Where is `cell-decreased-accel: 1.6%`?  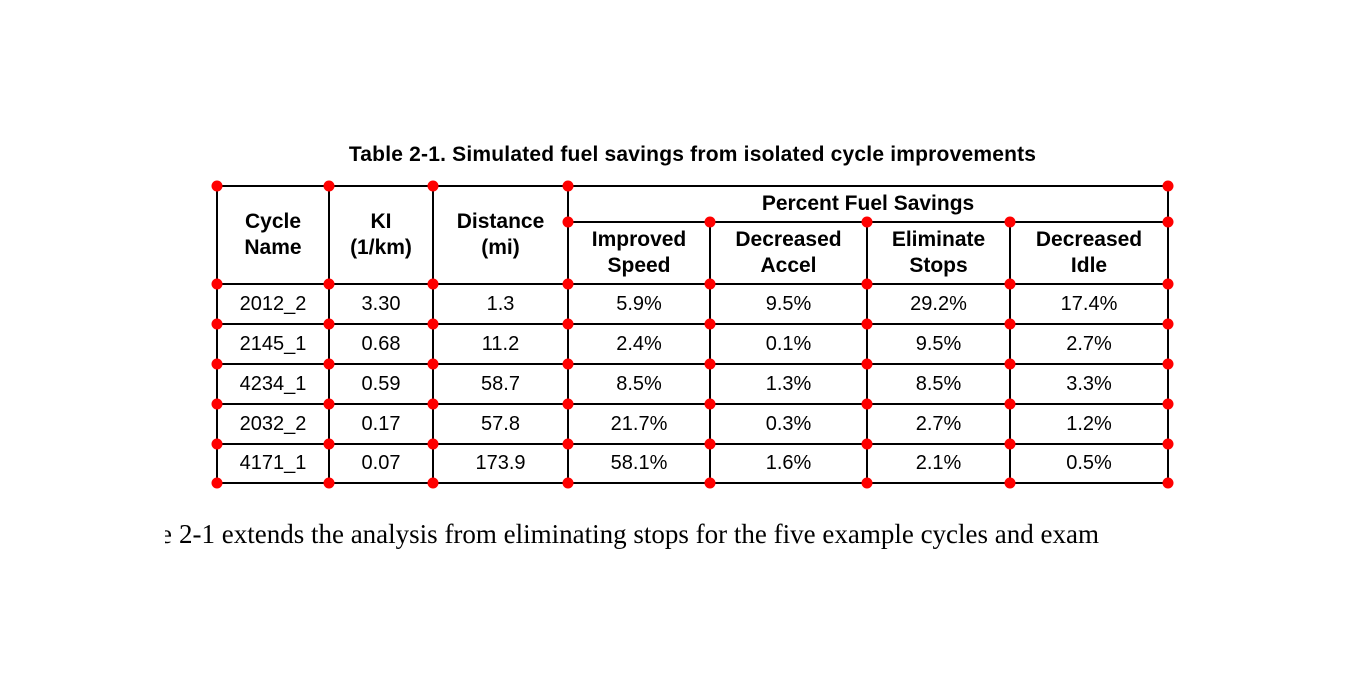 cell-decreased-accel: 1.6% is located at coordinates (788, 463).